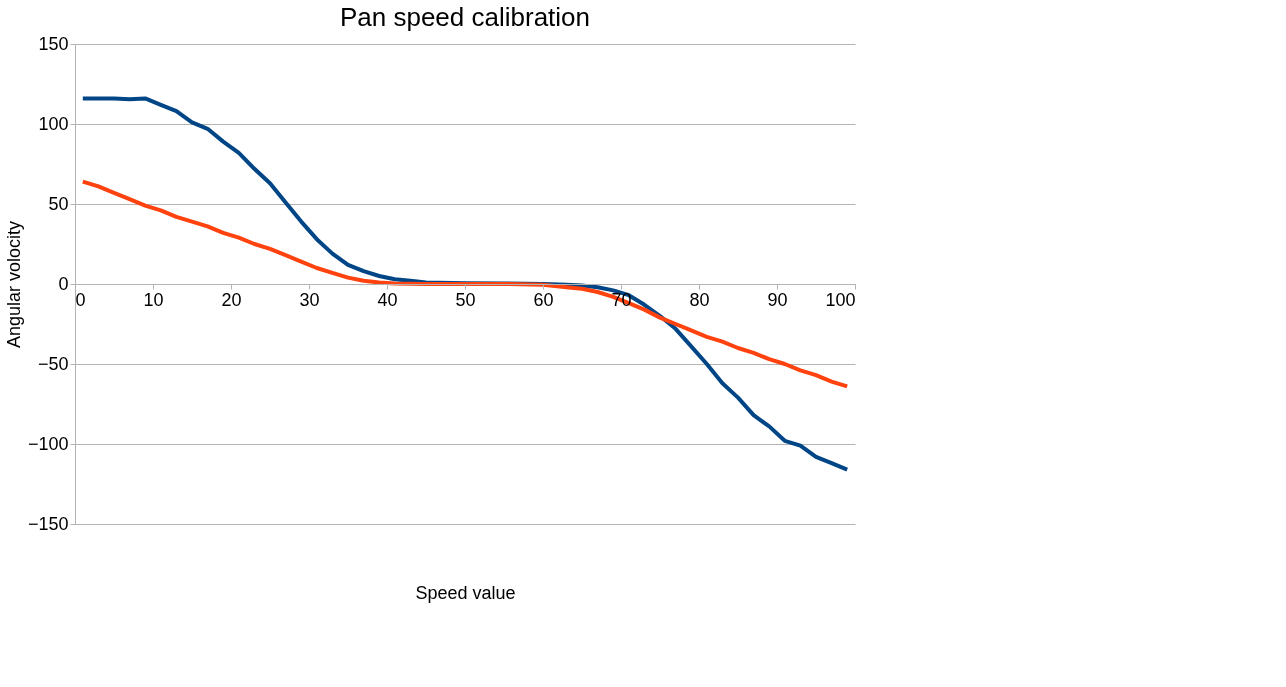  Describe the element at coordinates (465, 17) in the screenshot. I see `chart-title: Pan speed calibration` at that location.